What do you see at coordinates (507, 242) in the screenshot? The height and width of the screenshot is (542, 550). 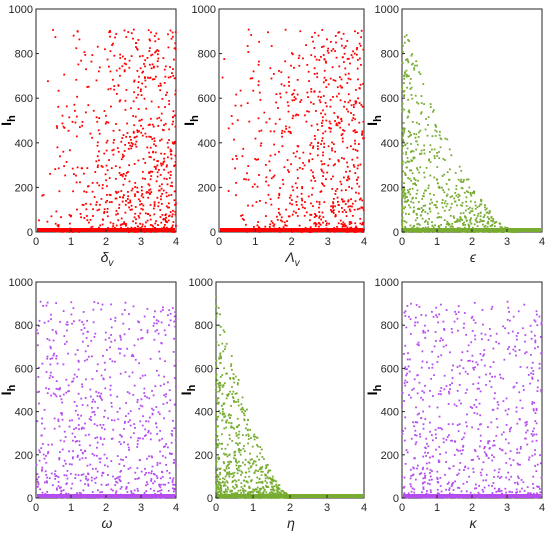 I see `x-tick-label: 3` at bounding box center [507, 242].